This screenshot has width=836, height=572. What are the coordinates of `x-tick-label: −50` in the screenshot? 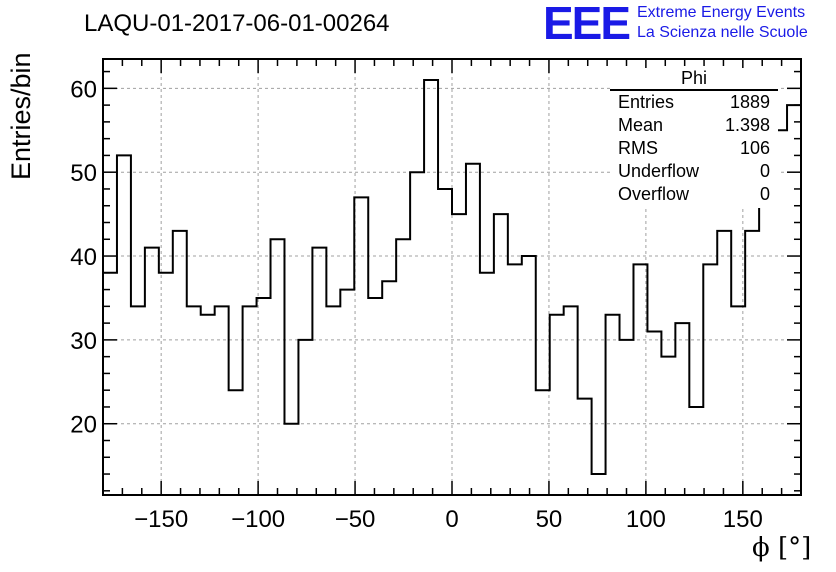 It's located at (355, 519).